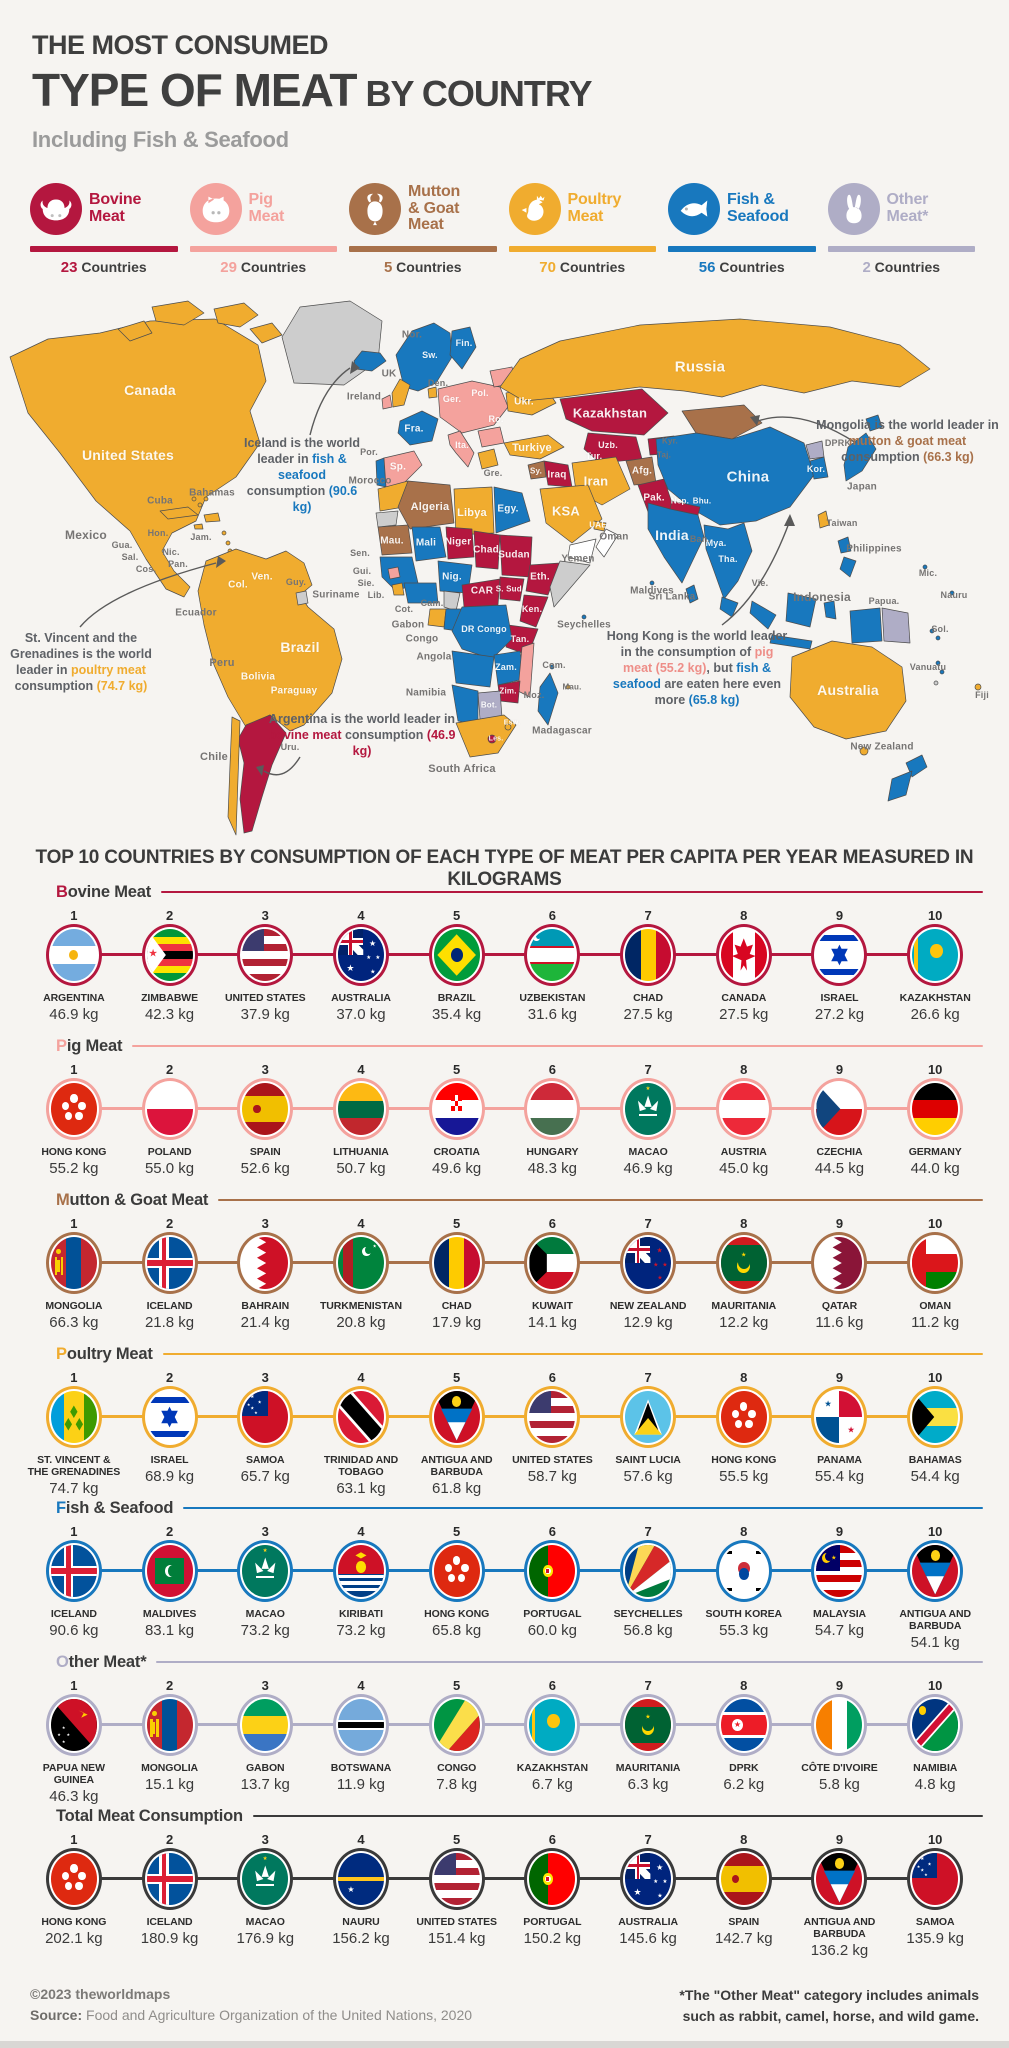 This screenshot has height=2048, width=1009. Describe the element at coordinates (935, 1768) in the screenshot. I see `country-name: NAMIBIA` at that location.